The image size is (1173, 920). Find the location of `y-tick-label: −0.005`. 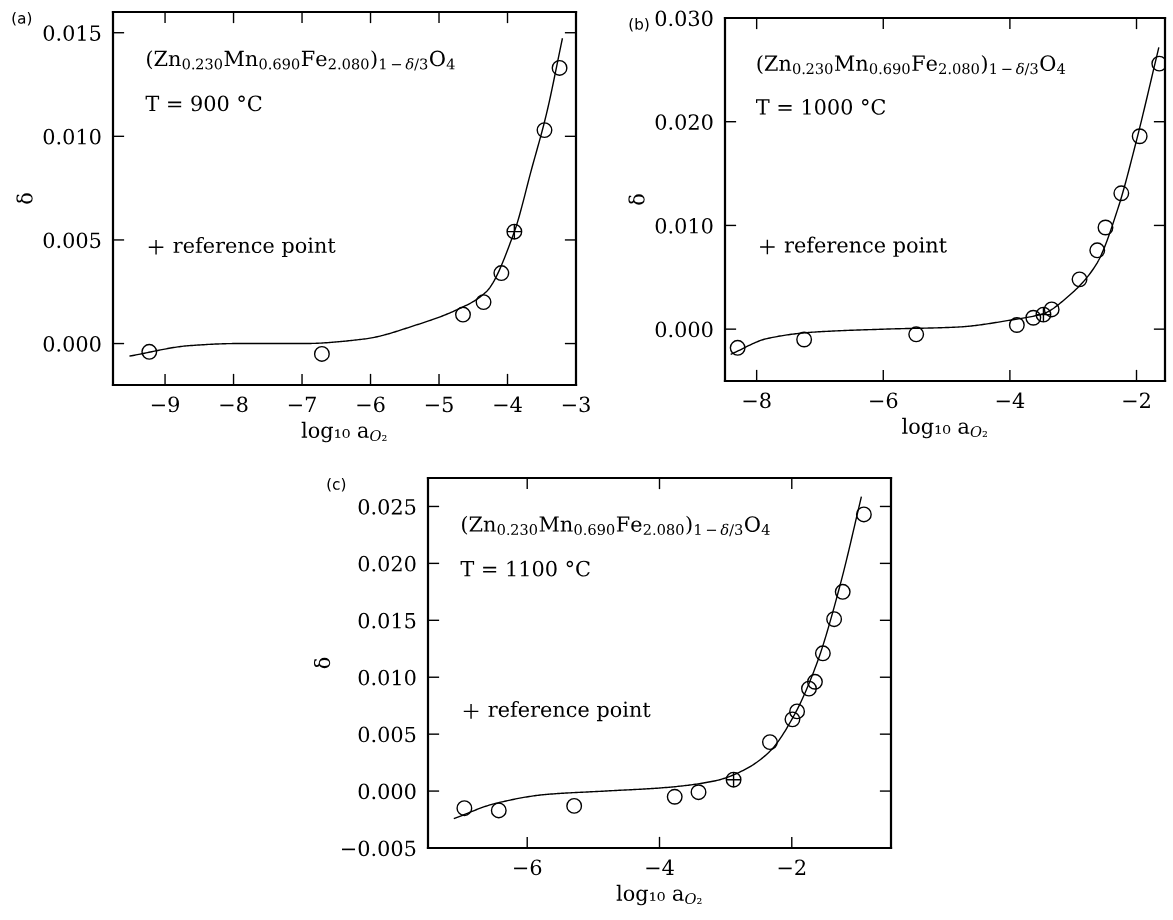

y-tick-label: −0.005 is located at coordinates (379, 848).